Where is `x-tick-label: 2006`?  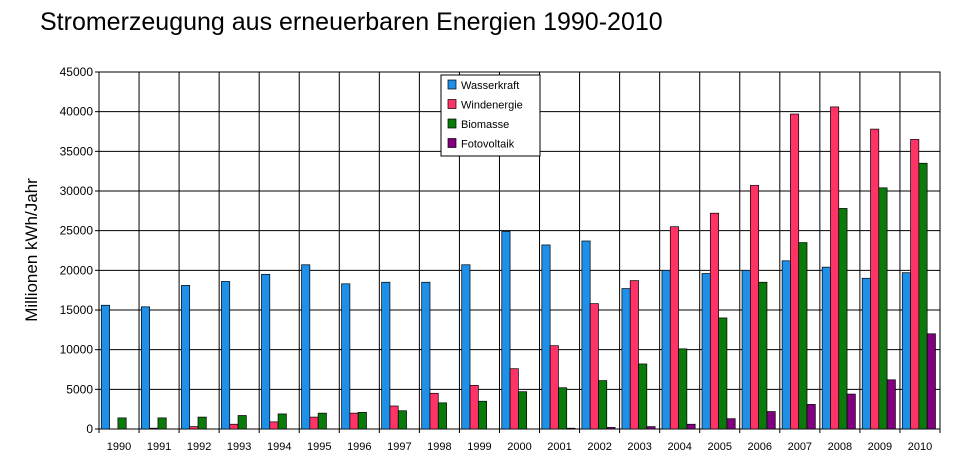
x-tick-label: 2006 is located at coordinates (760, 447).